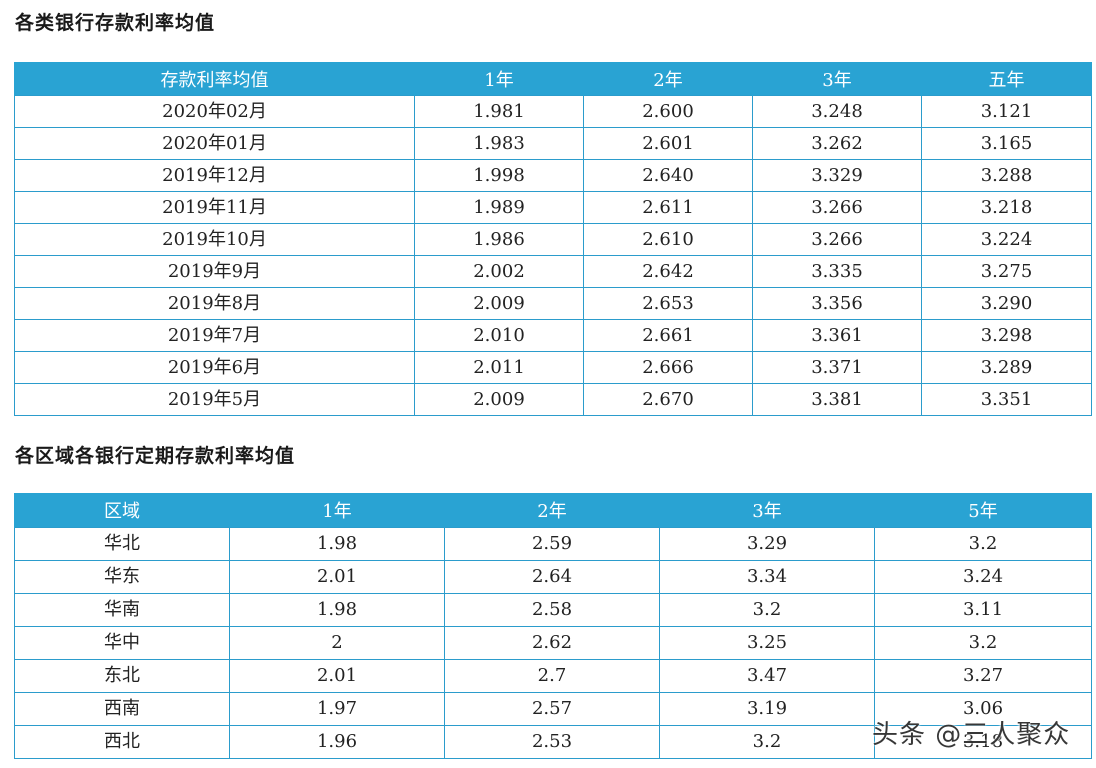 The width and height of the screenshot is (1096, 768). I want to click on table-row: 华中 2 2.62 3.25 3.2, so click(553, 643).